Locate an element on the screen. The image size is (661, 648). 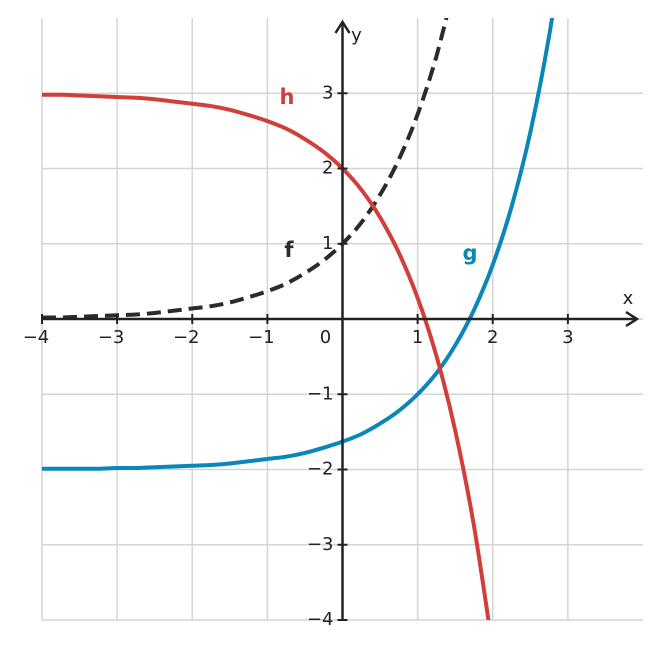
y-tick-label: −4 is located at coordinates (320, 619).